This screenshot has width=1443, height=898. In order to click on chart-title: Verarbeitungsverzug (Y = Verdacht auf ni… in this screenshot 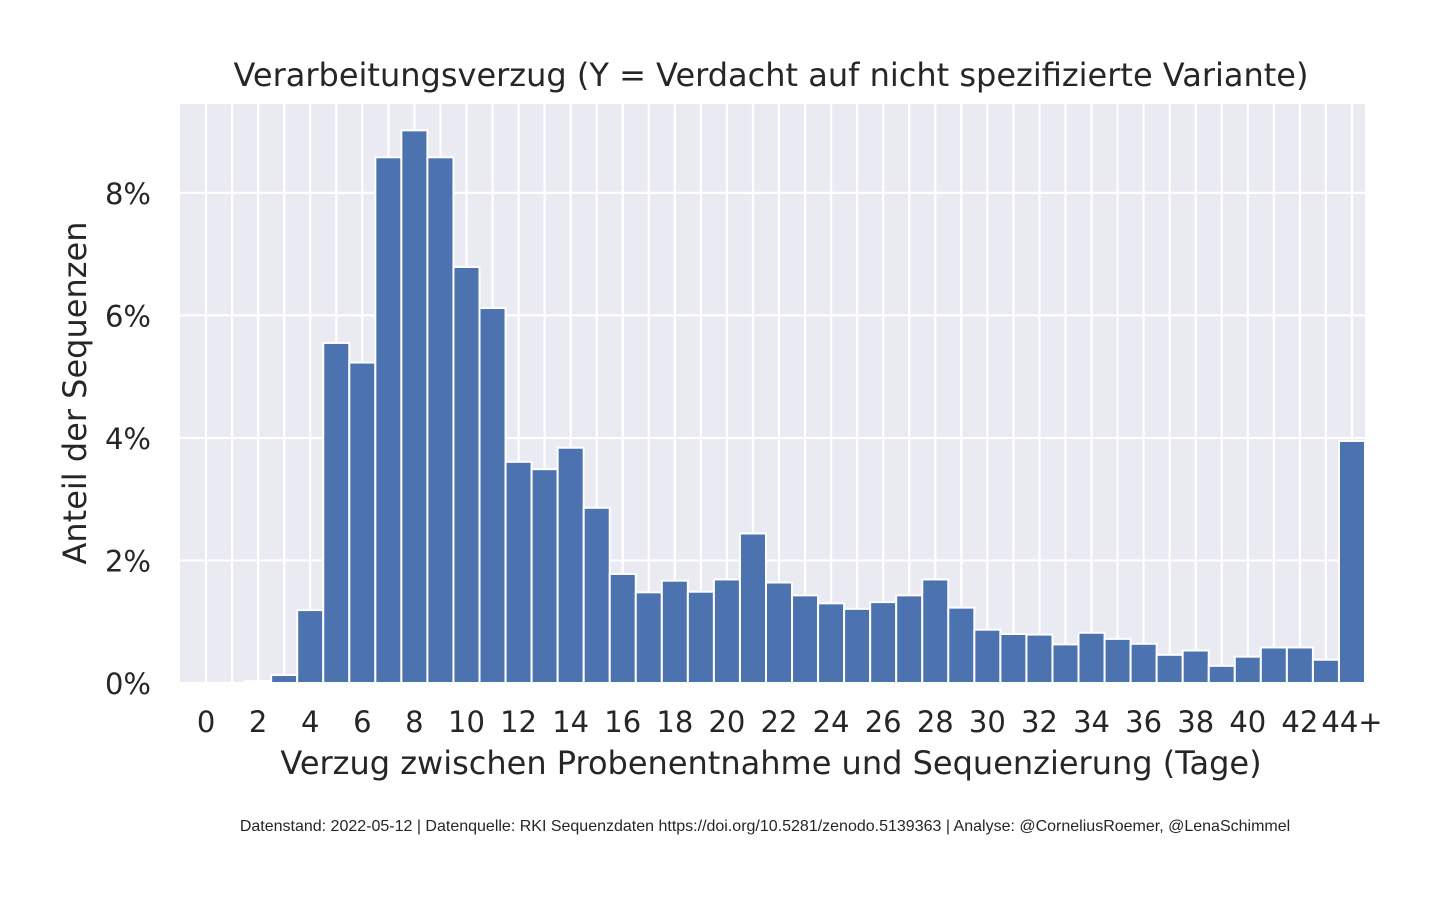, I will do `click(771, 75)`.